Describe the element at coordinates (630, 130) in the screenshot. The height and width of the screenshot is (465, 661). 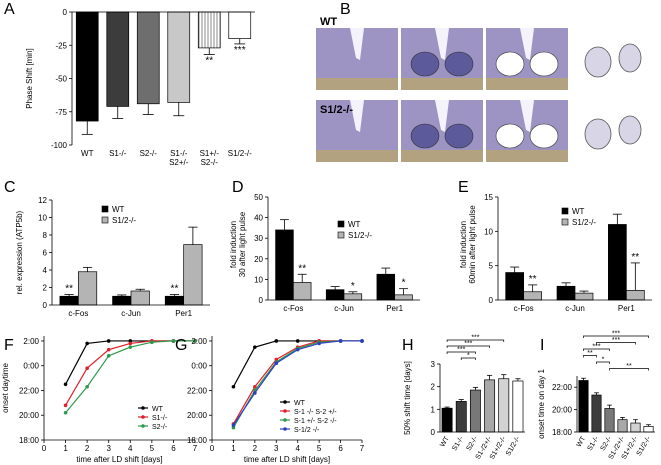
I see `outline` at that location.